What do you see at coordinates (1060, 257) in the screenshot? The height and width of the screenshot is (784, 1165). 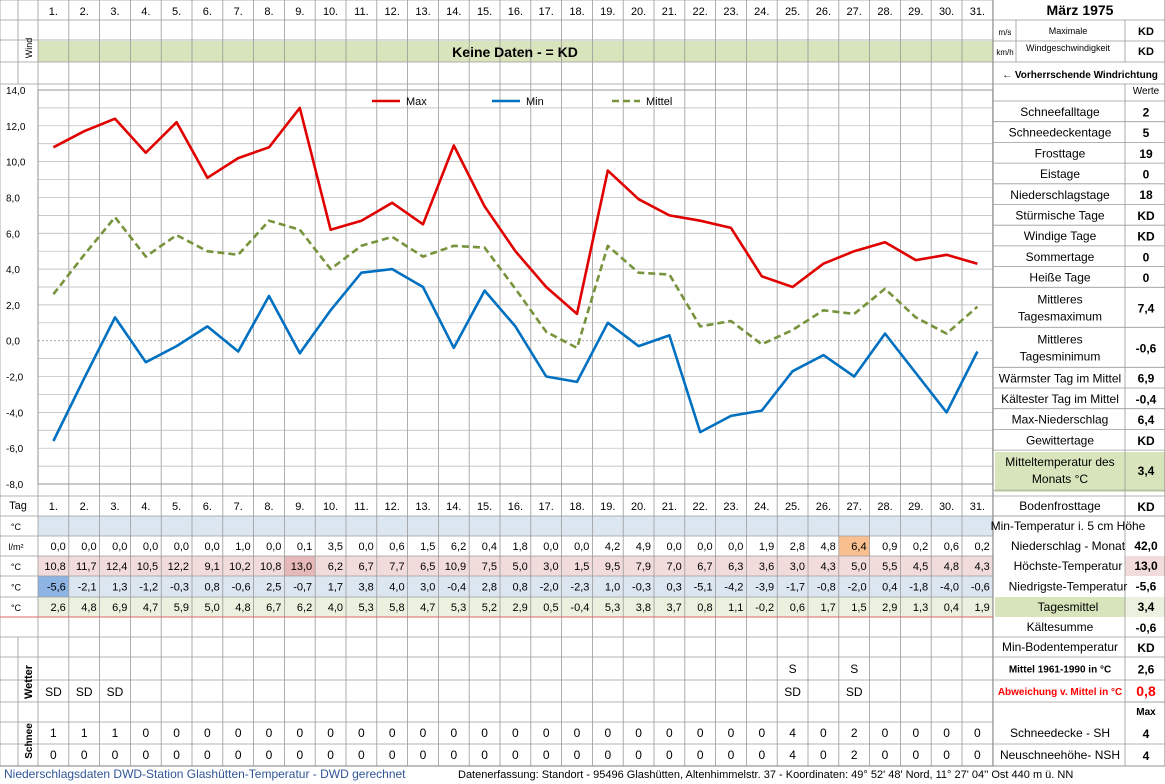 I see `stat-label: Sommertage` at bounding box center [1060, 257].